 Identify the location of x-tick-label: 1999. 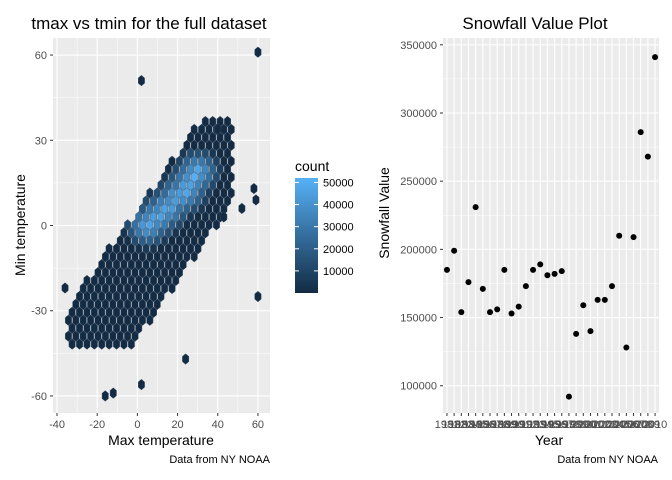
(576, 425).